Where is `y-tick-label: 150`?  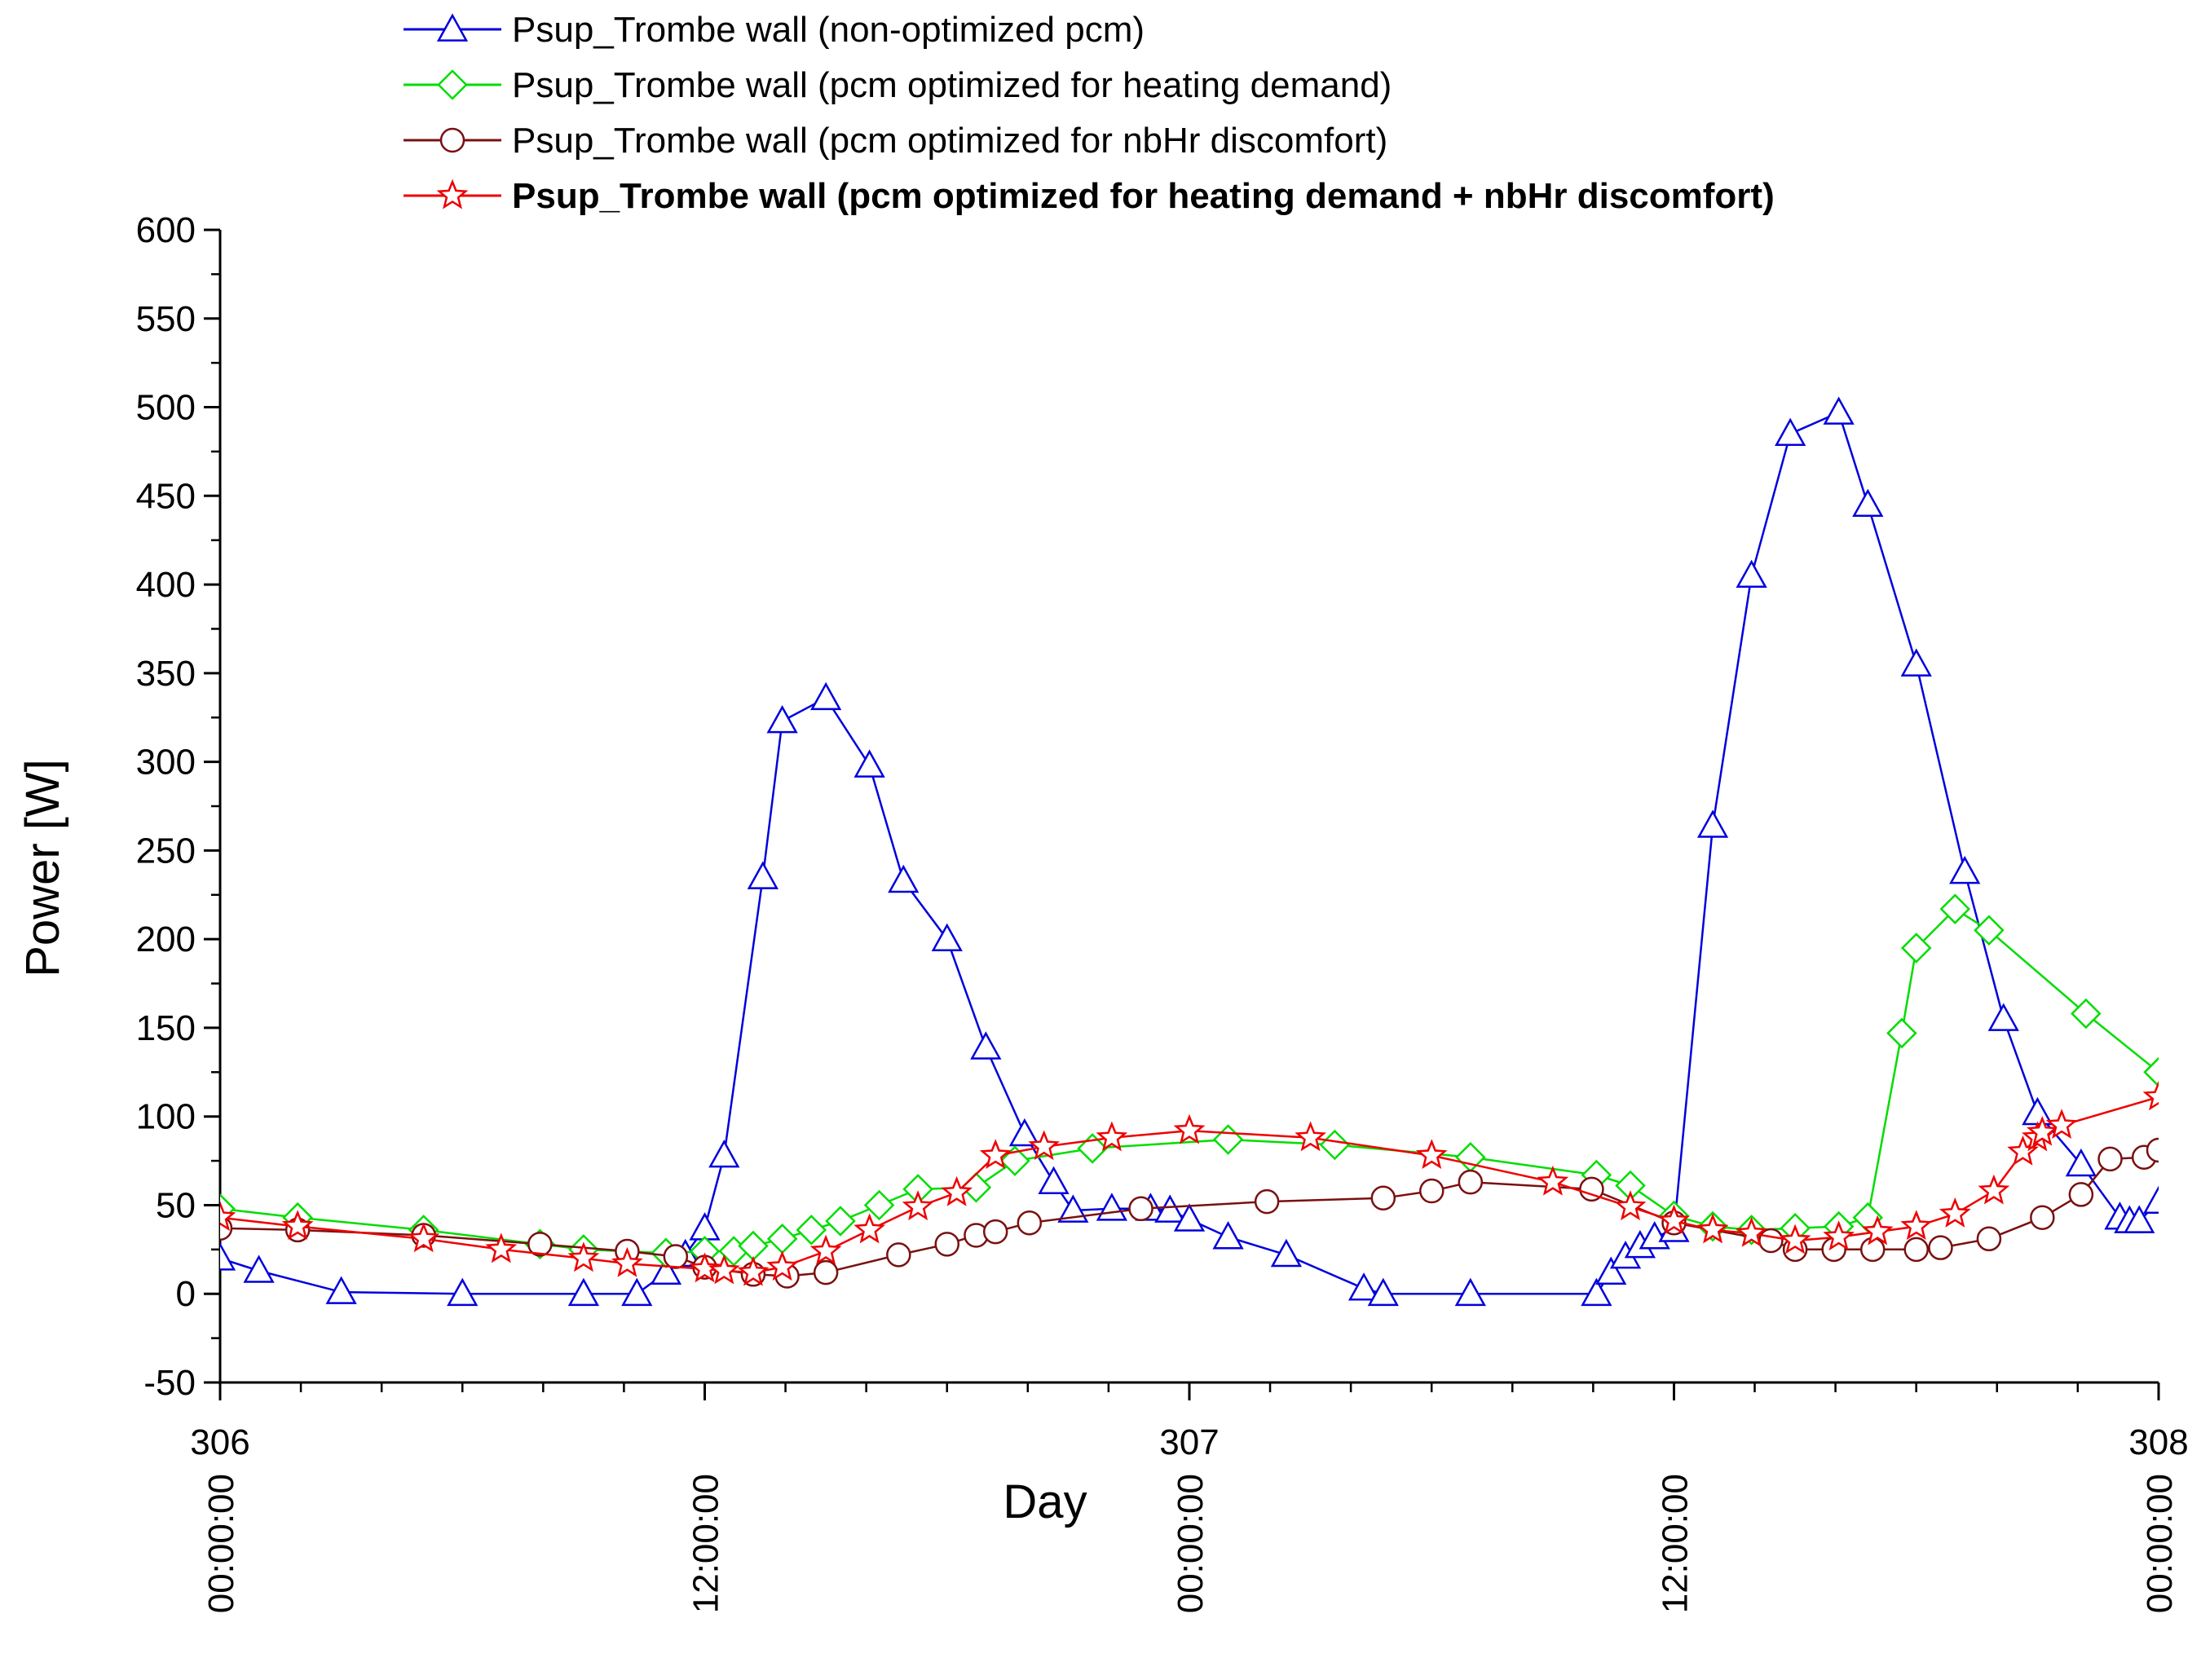
y-tick-label: 150 is located at coordinates (166, 1028).